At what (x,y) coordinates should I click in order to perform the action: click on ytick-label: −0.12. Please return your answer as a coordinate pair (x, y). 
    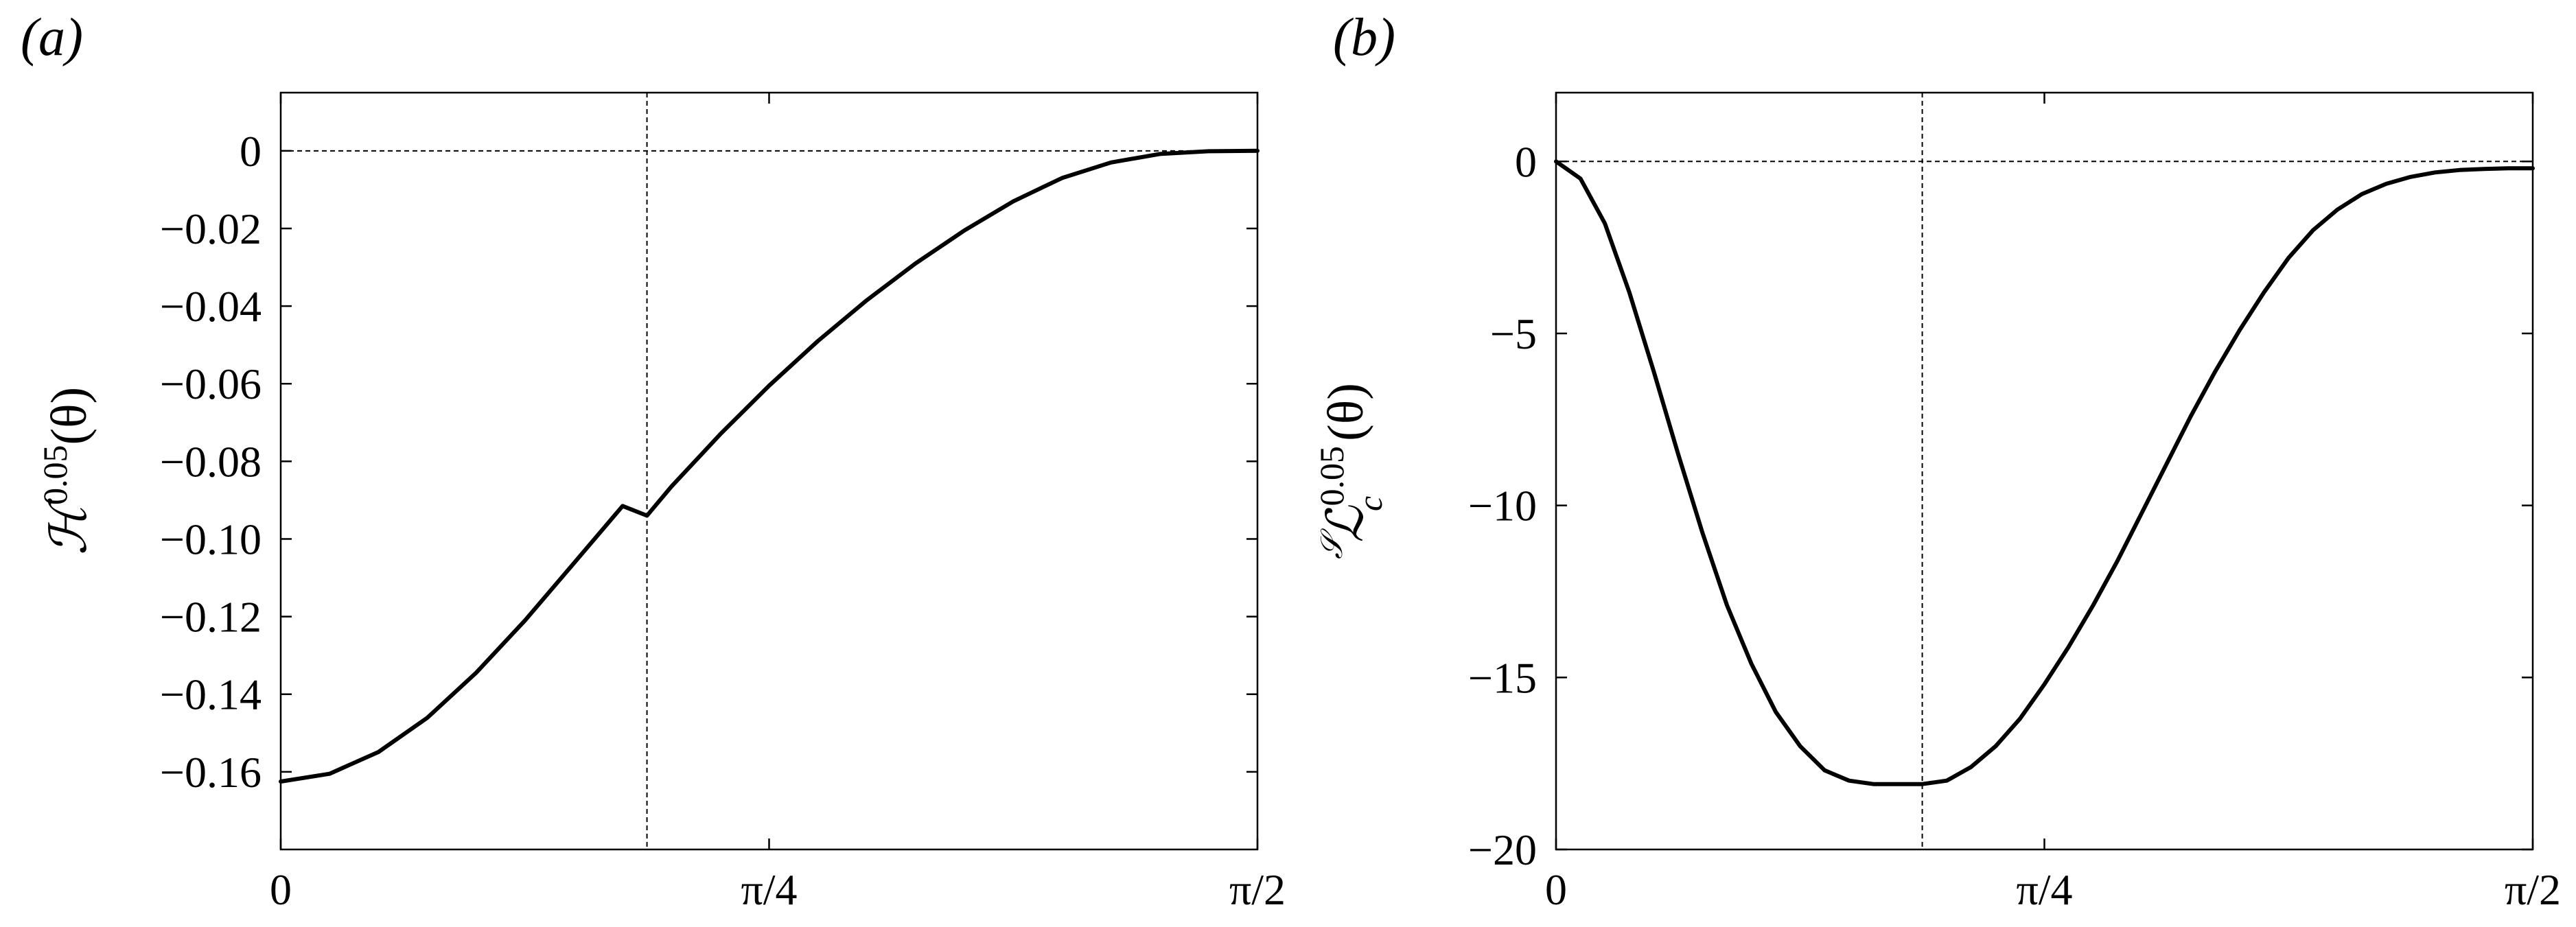
    Looking at the image, I should click on (211, 617).